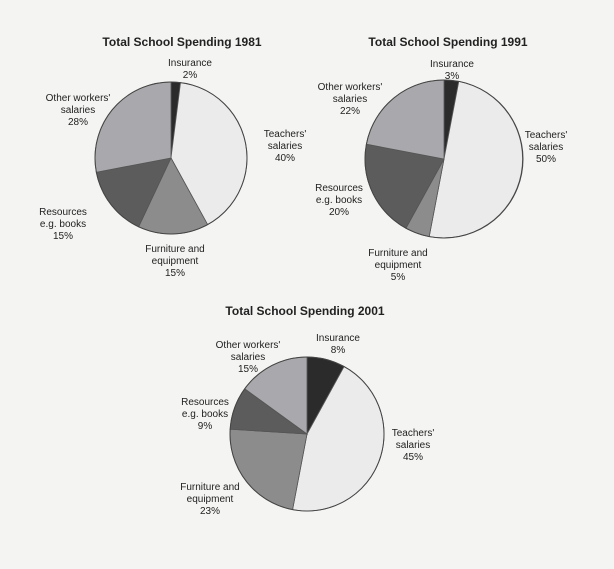 This screenshot has height=569, width=614. Describe the element at coordinates (174, 261) in the screenshot. I see `slice-label-1981-furniture-and-equipment: Furniture and equipment 15%` at that location.